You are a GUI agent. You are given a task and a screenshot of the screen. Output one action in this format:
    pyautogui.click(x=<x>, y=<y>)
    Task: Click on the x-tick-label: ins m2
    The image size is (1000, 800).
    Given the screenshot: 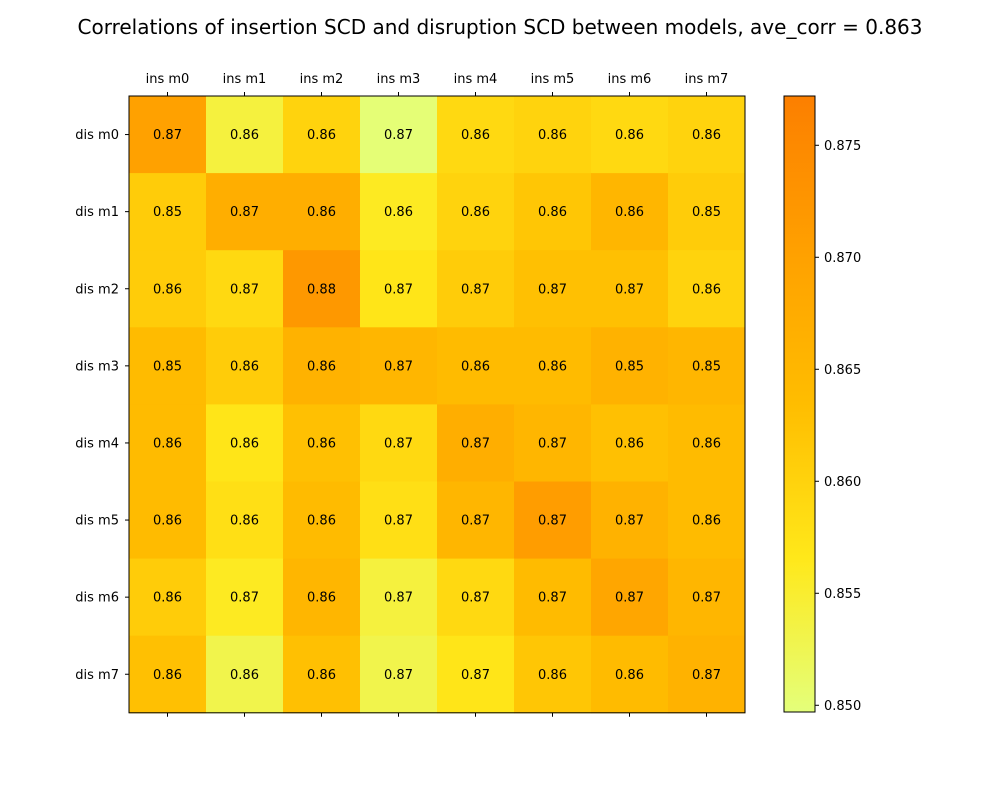 What is the action you would take?
    pyautogui.click(x=322, y=79)
    